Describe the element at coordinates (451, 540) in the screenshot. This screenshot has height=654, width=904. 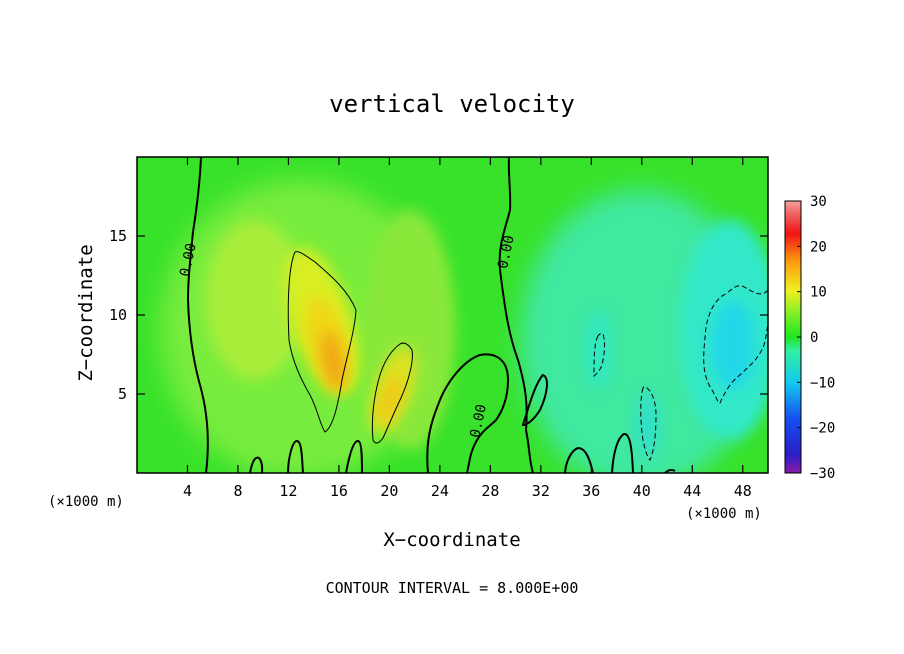
I see `x-axis-label: X−coordinate` at that location.